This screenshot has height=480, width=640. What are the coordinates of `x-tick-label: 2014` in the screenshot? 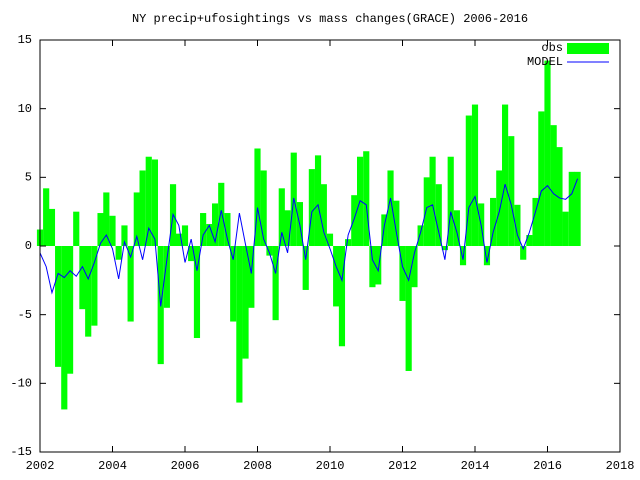 It's located at (475, 466).